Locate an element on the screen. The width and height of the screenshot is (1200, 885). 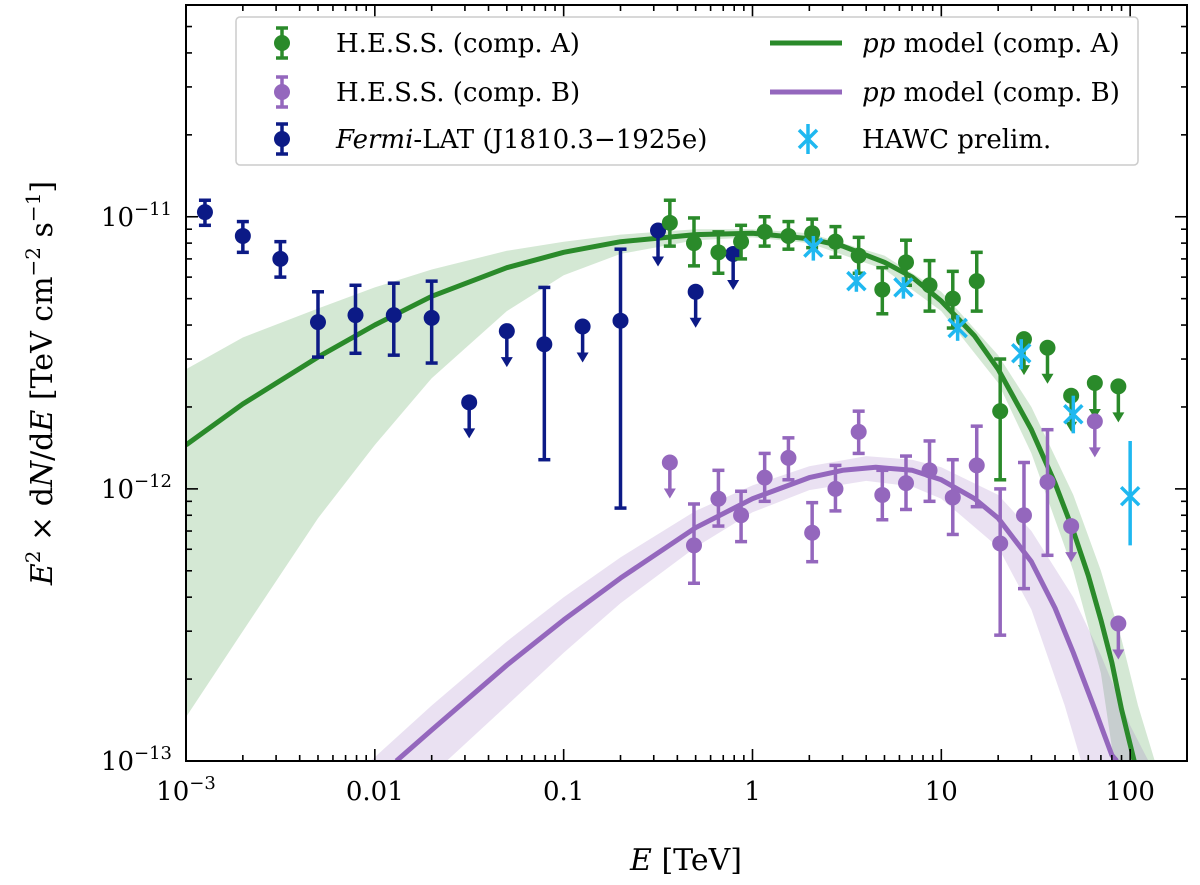
legend-label: H.E.S.S. (comp. A) is located at coordinates (458, 44).